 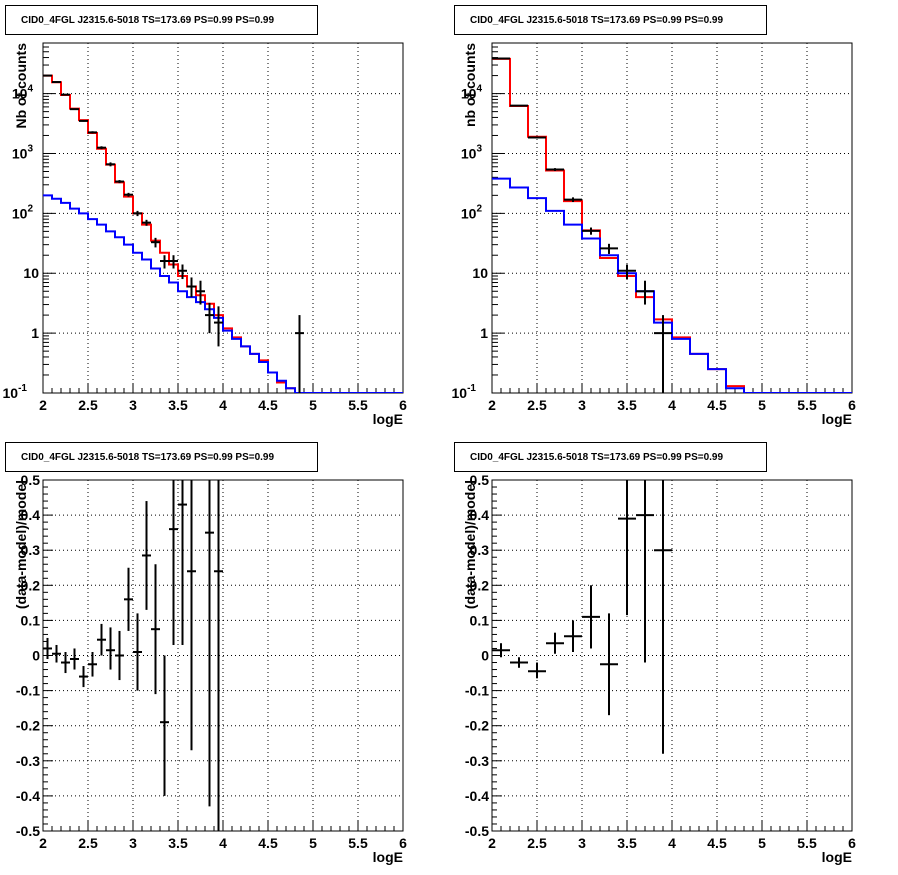 I want to click on y-tick-label: 0.4, so click(x=480, y=515).